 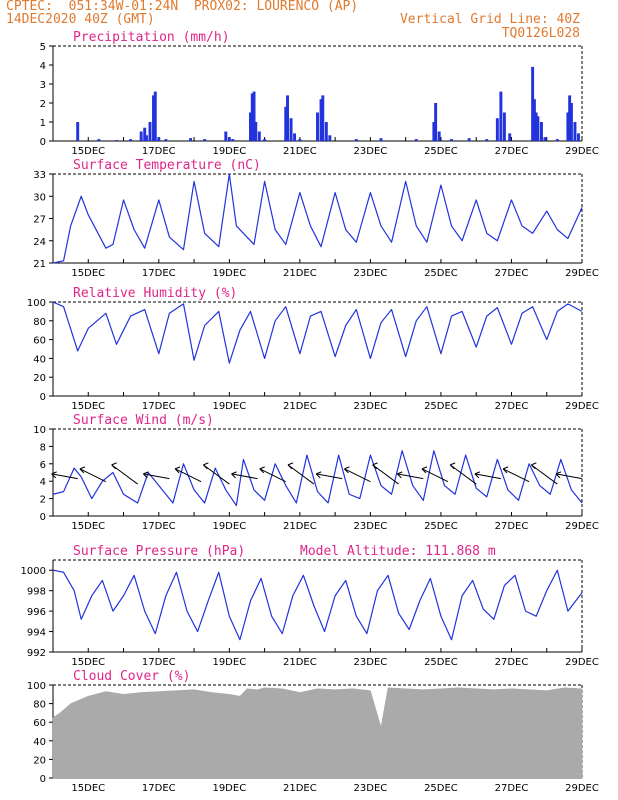 I want to click on cloud-xtick-label: 27DEC, so click(x=512, y=788).